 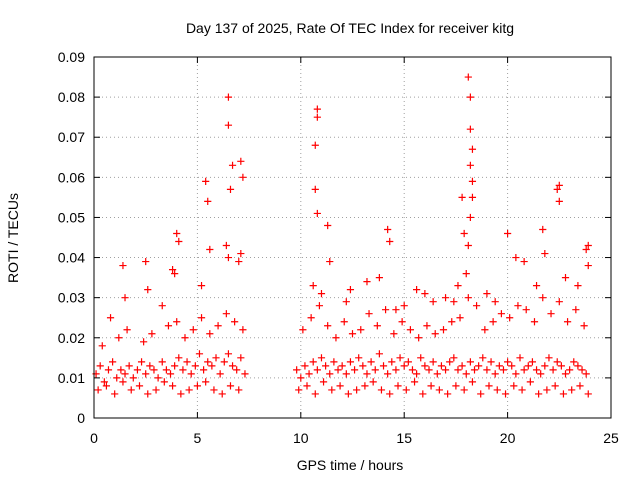 I want to click on y-tick-label: 0.06, so click(x=71, y=177).